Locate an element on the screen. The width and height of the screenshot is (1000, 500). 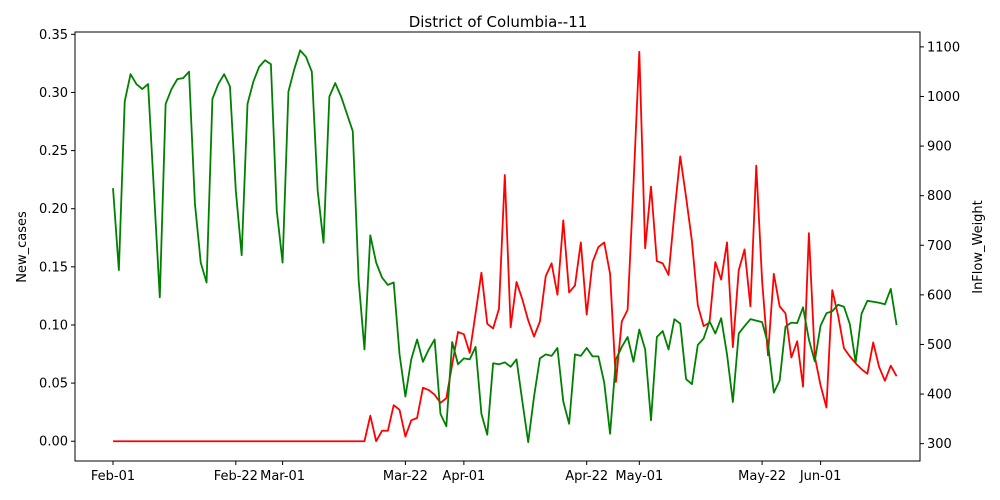
y-axis-right-title: InFlow_Weight is located at coordinates (978, 247).